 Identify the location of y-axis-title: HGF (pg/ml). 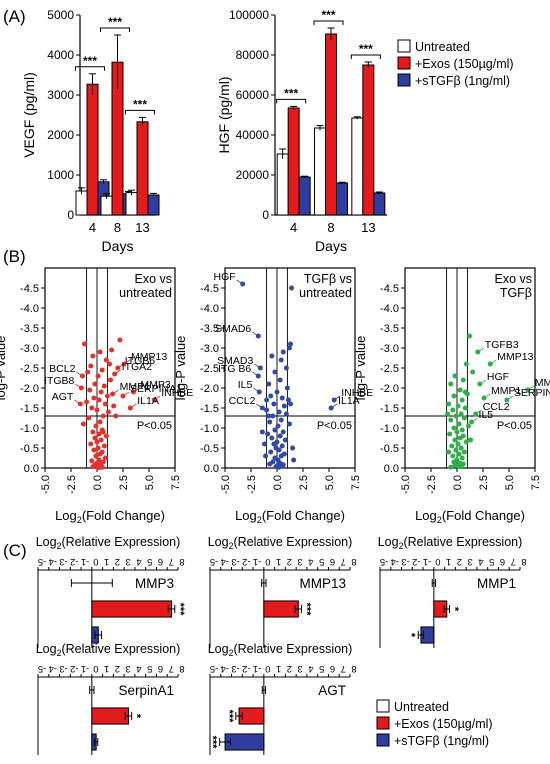
(224, 115).